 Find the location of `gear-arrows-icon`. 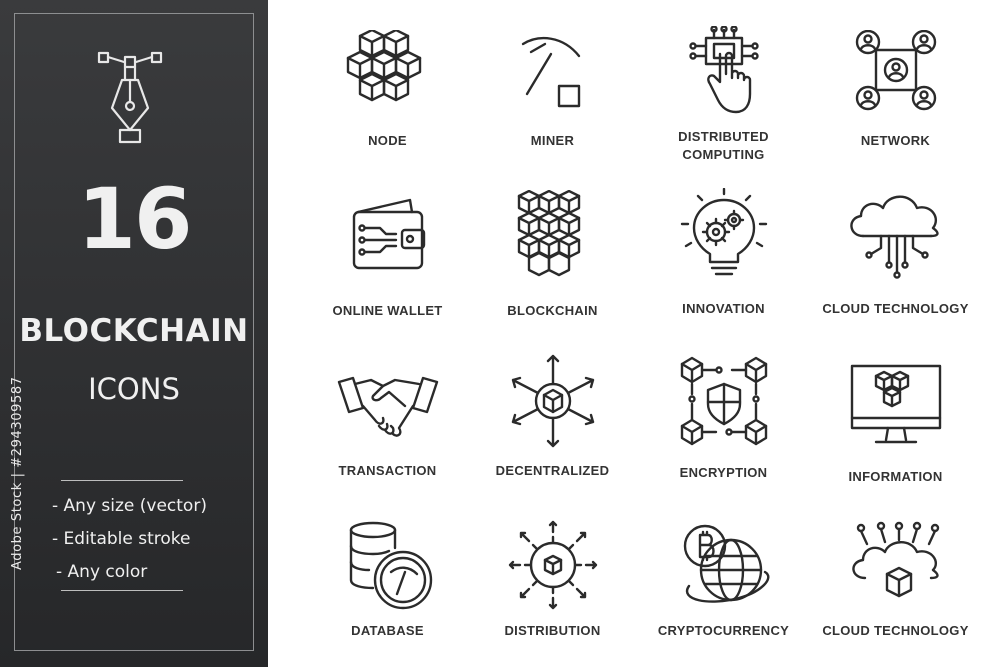

gear-arrows-icon is located at coordinates (552, 565).